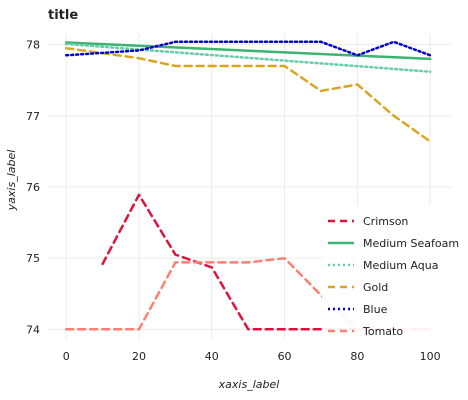 The width and height of the screenshot is (468, 400). I want to click on y-axis-ticks: 74 75 76 77 78, so click(33, 188).